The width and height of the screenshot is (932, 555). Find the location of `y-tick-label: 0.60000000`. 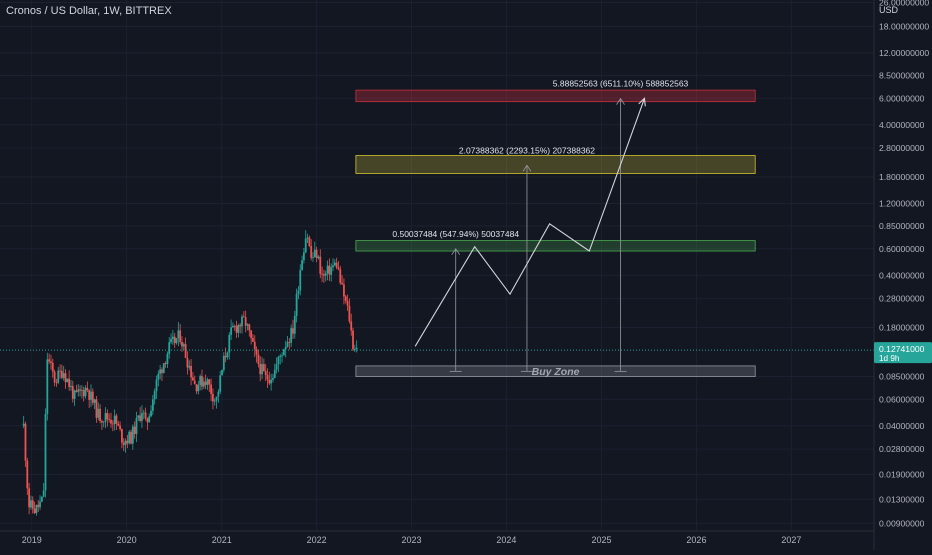

y-tick-label: 0.60000000 is located at coordinates (902, 249).